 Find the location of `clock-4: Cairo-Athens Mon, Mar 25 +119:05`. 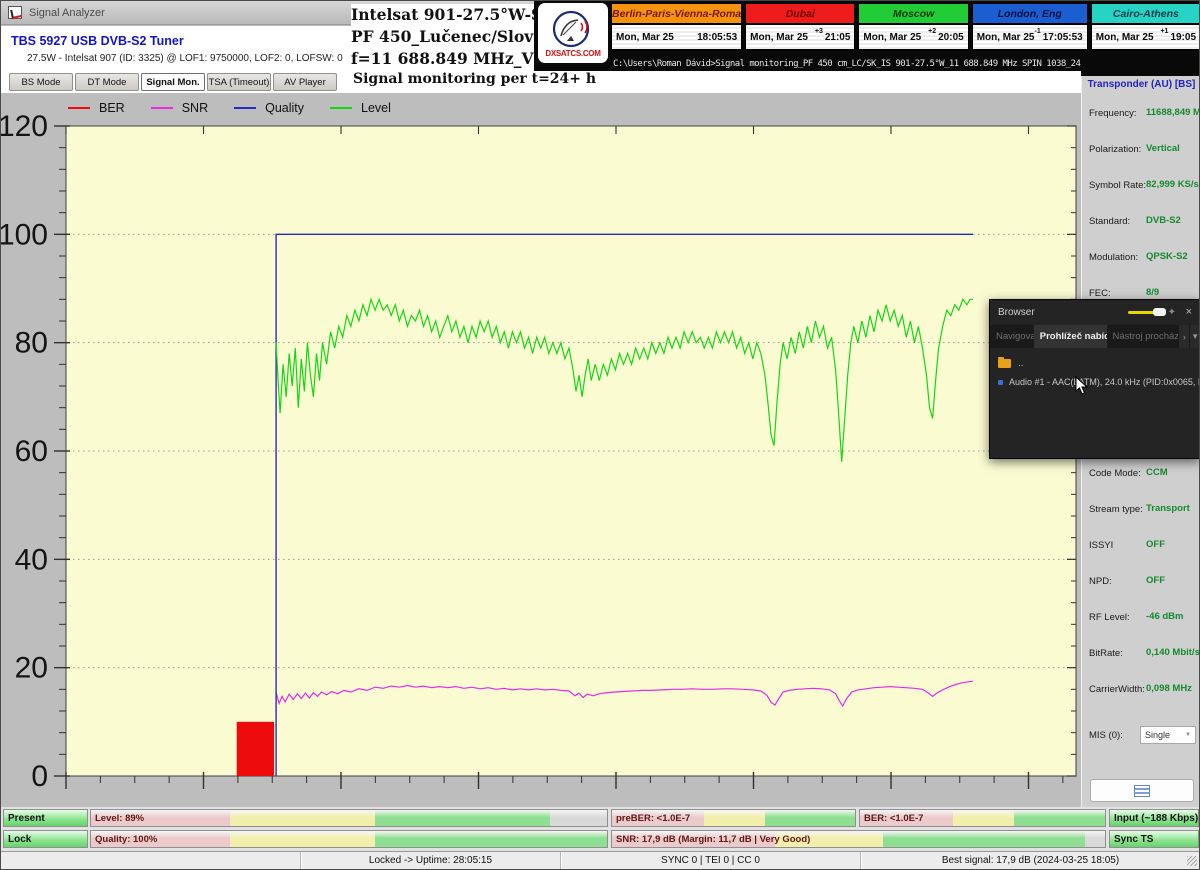

clock-4: Cairo-Athens Mon, Mar 25 +119:05 is located at coordinates (1144, 27).